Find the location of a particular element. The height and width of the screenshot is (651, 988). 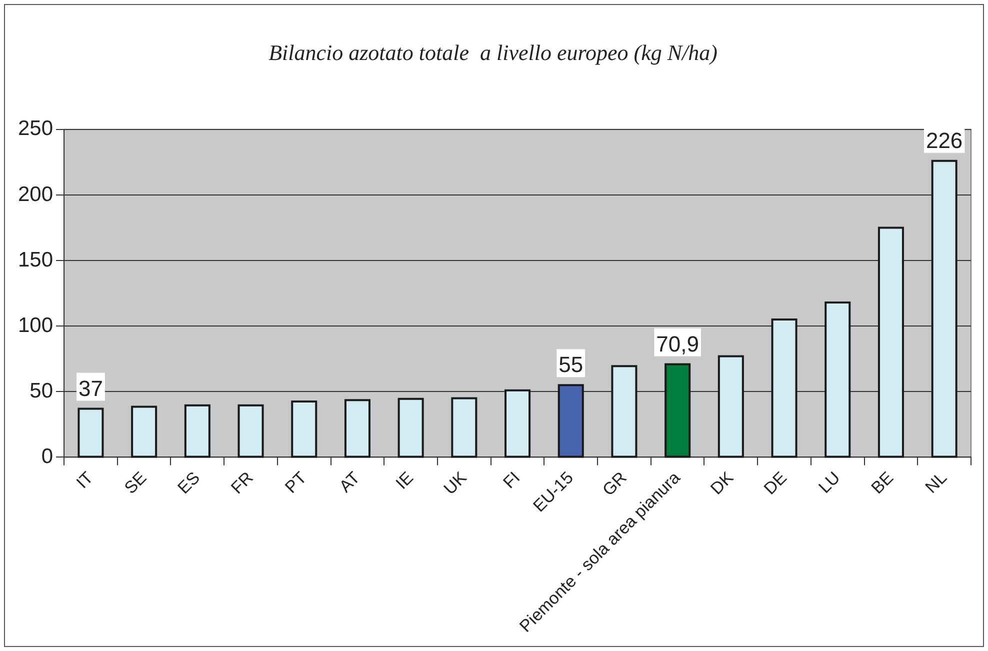

x-tick-label: IT is located at coordinates (84, 480).